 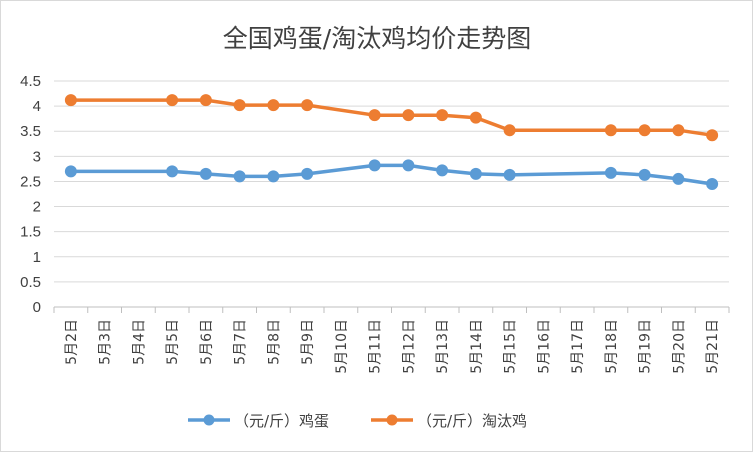 I want to click on x-tick-label: 5月19日, so click(x=646, y=346).